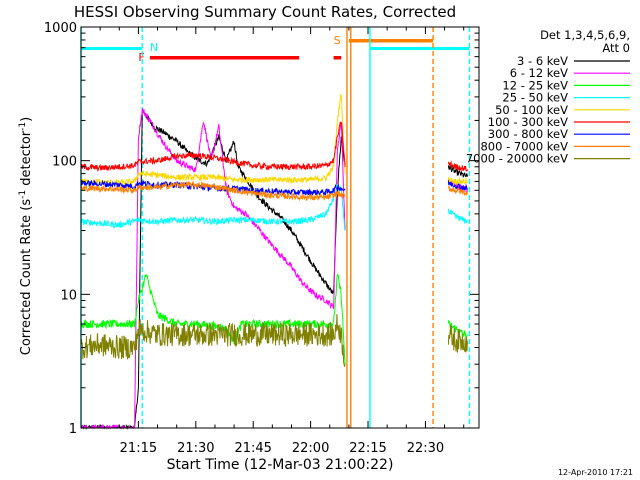 This screenshot has width=640, height=480. What do you see at coordinates (252, 448) in the screenshot?
I see `x-tick-label: 21:45` at bounding box center [252, 448].